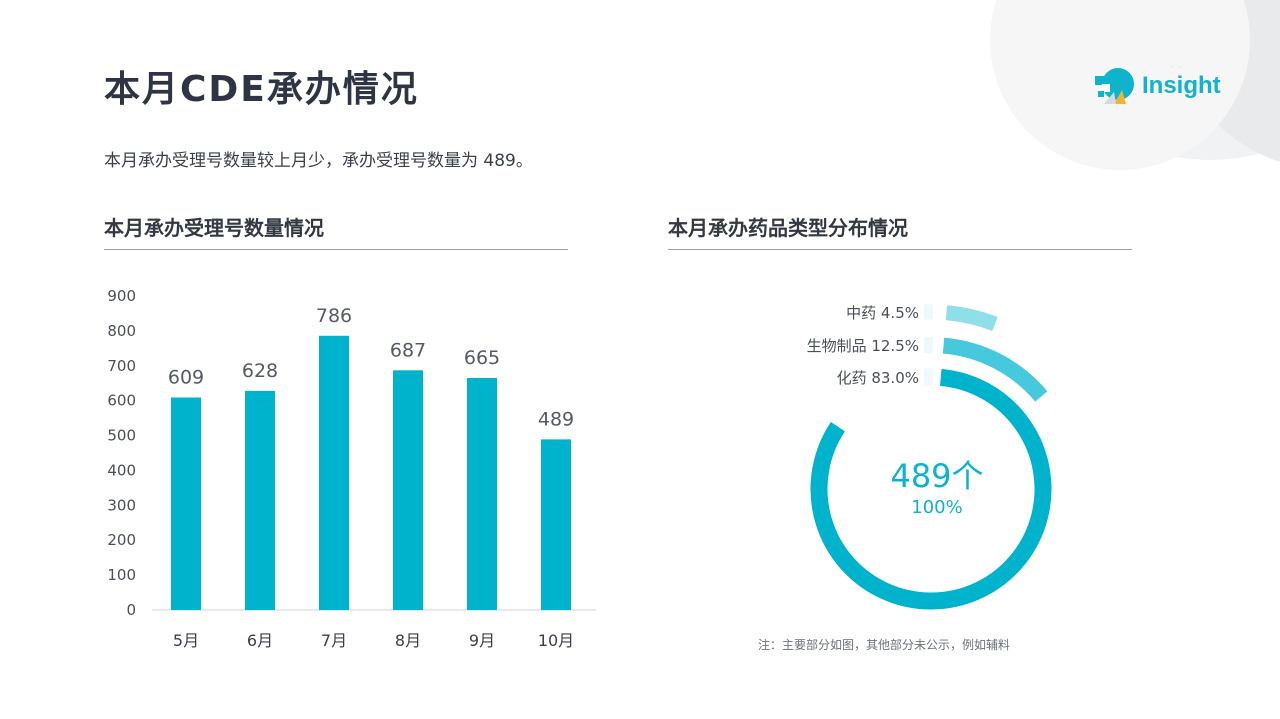  Describe the element at coordinates (261, 89) in the screenshot. I see `page-title: 本月CDE承办情况` at that location.